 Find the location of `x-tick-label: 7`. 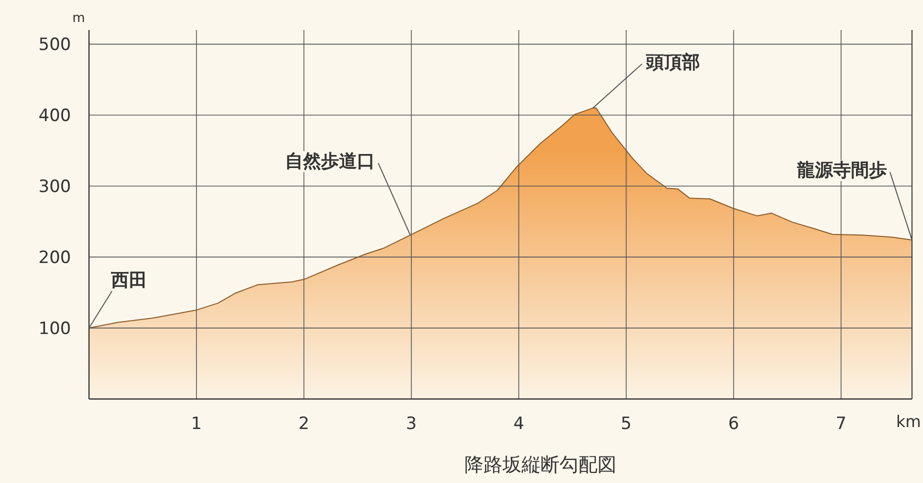

x-tick-label: 7 is located at coordinates (841, 424).